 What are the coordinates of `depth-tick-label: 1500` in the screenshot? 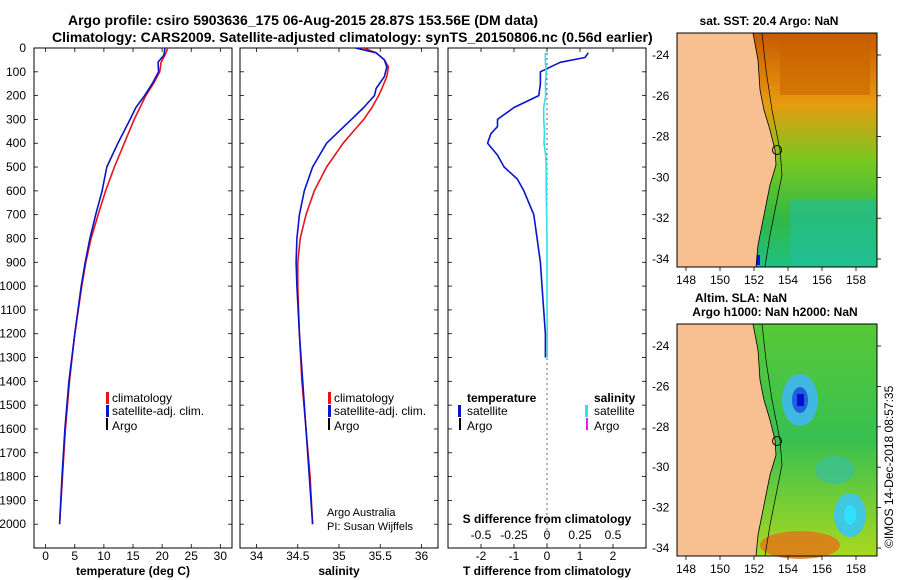 It's located at (13, 405).